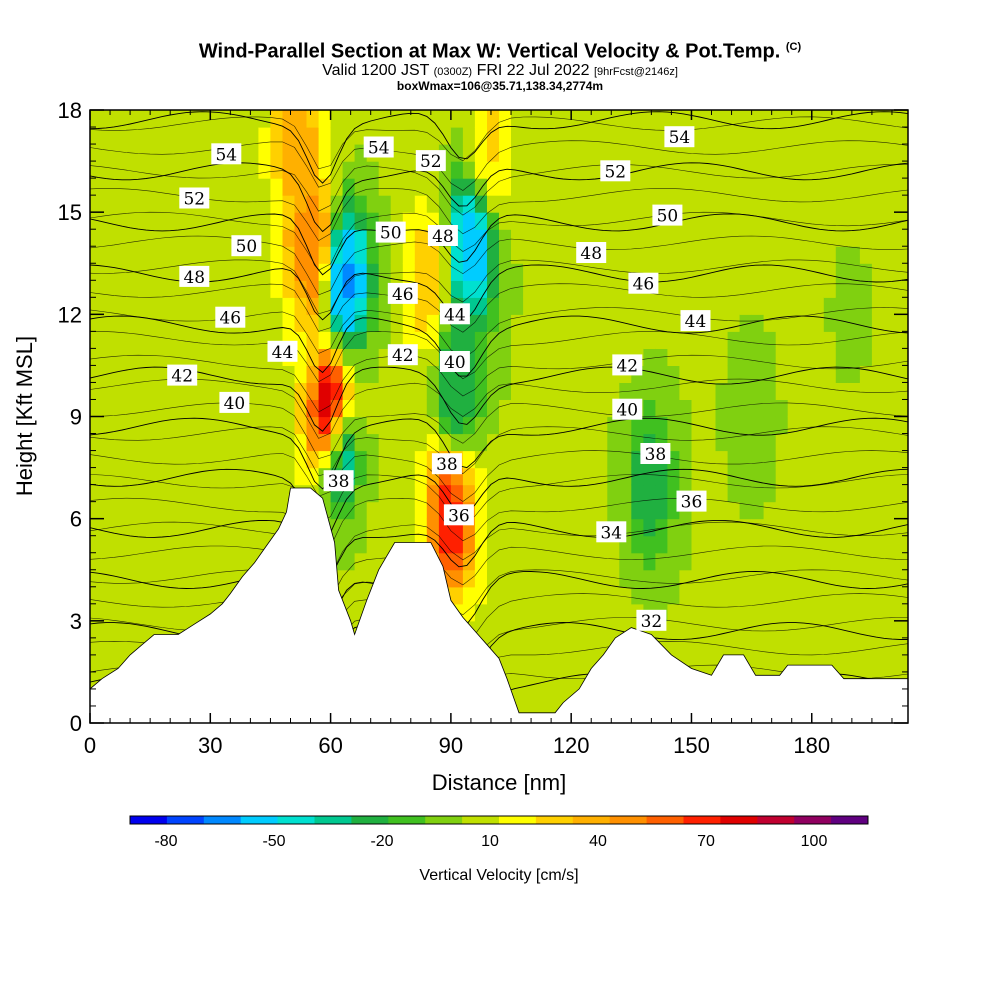 This screenshot has width=1000, height=1000. Describe the element at coordinates (813, 820) in the screenshot. I see `colorbar-swatch` at that location.